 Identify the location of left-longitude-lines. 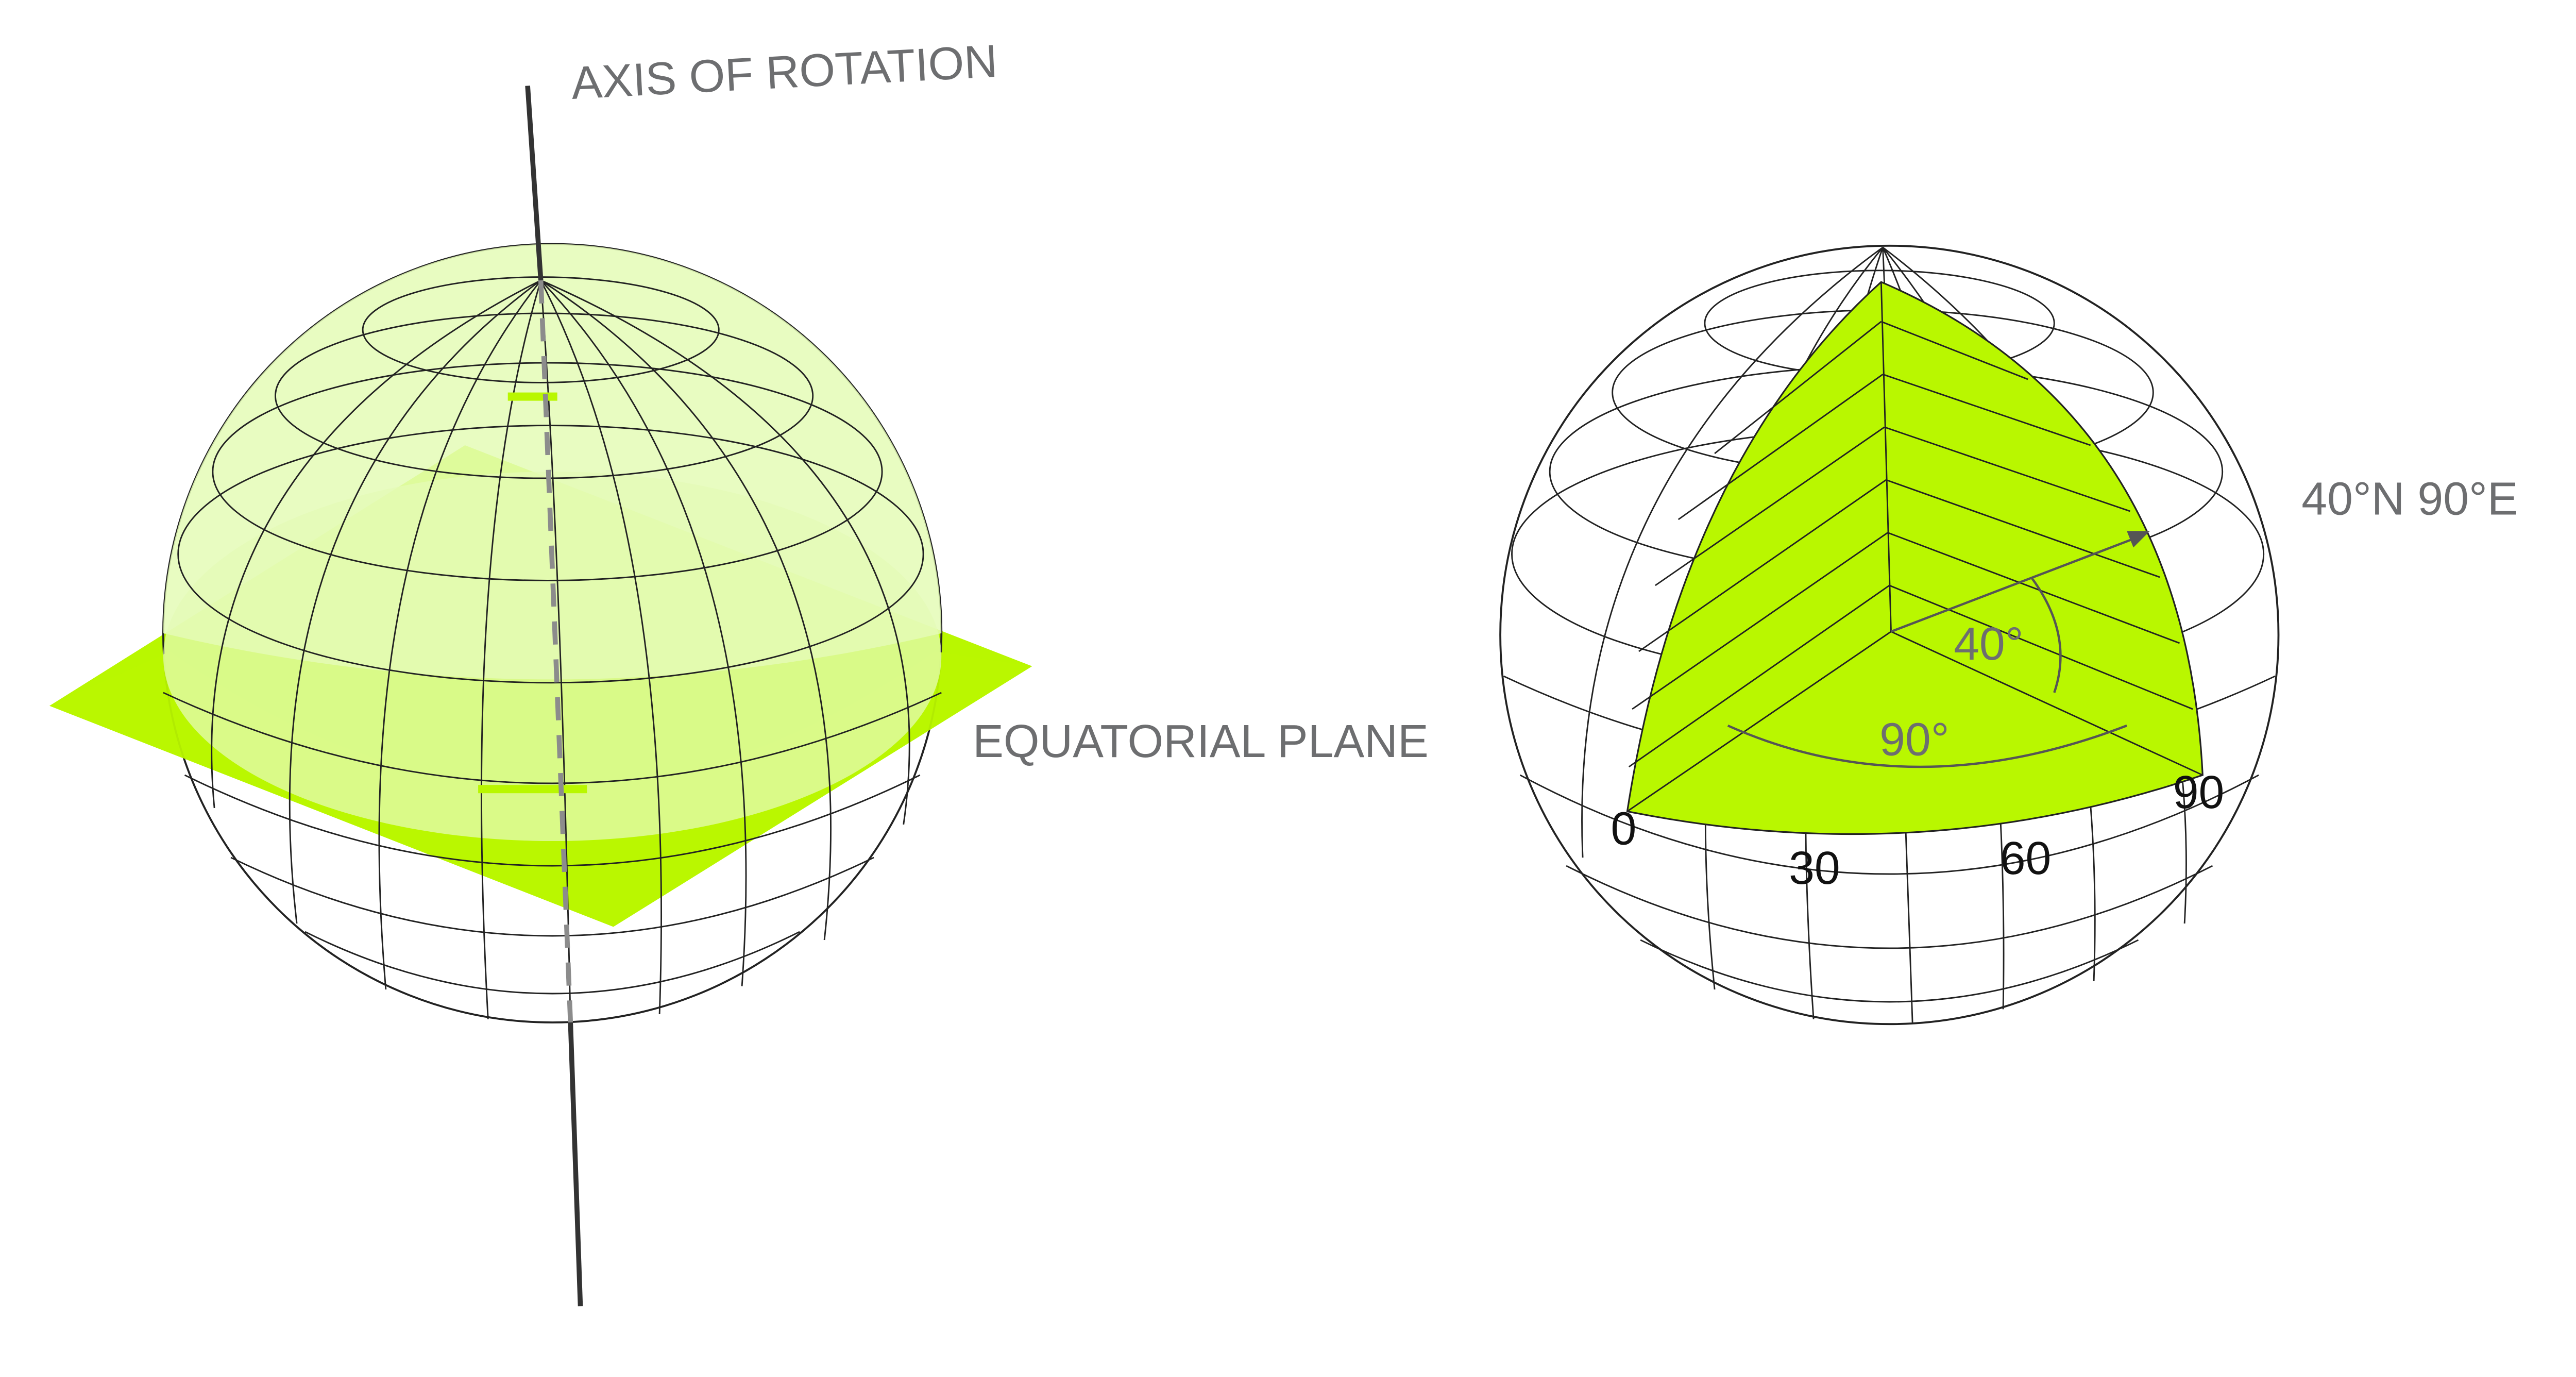
(560, 651).